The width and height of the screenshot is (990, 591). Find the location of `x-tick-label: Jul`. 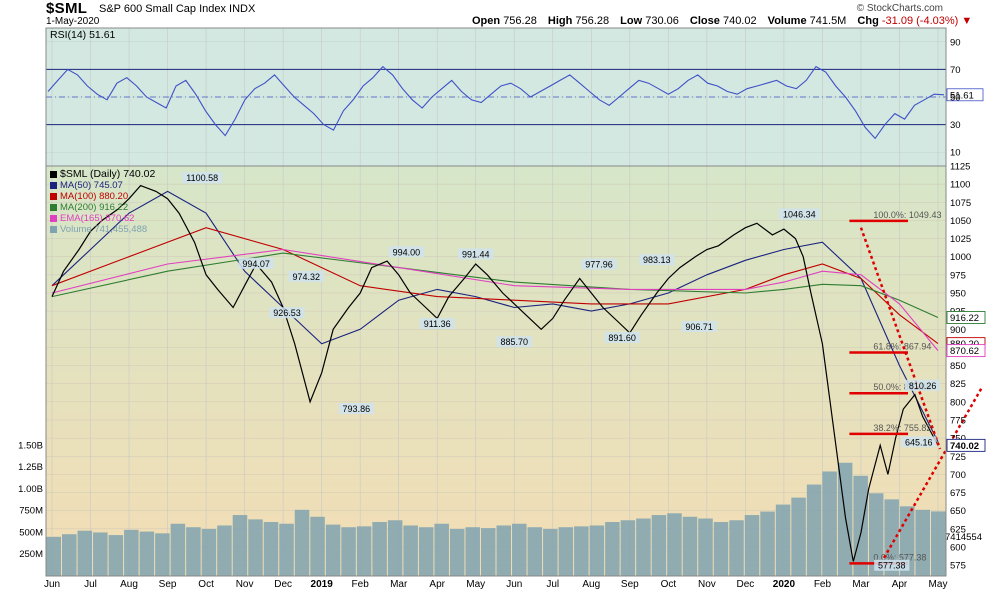

x-tick-label: Jul is located at coordinates (90, 584).